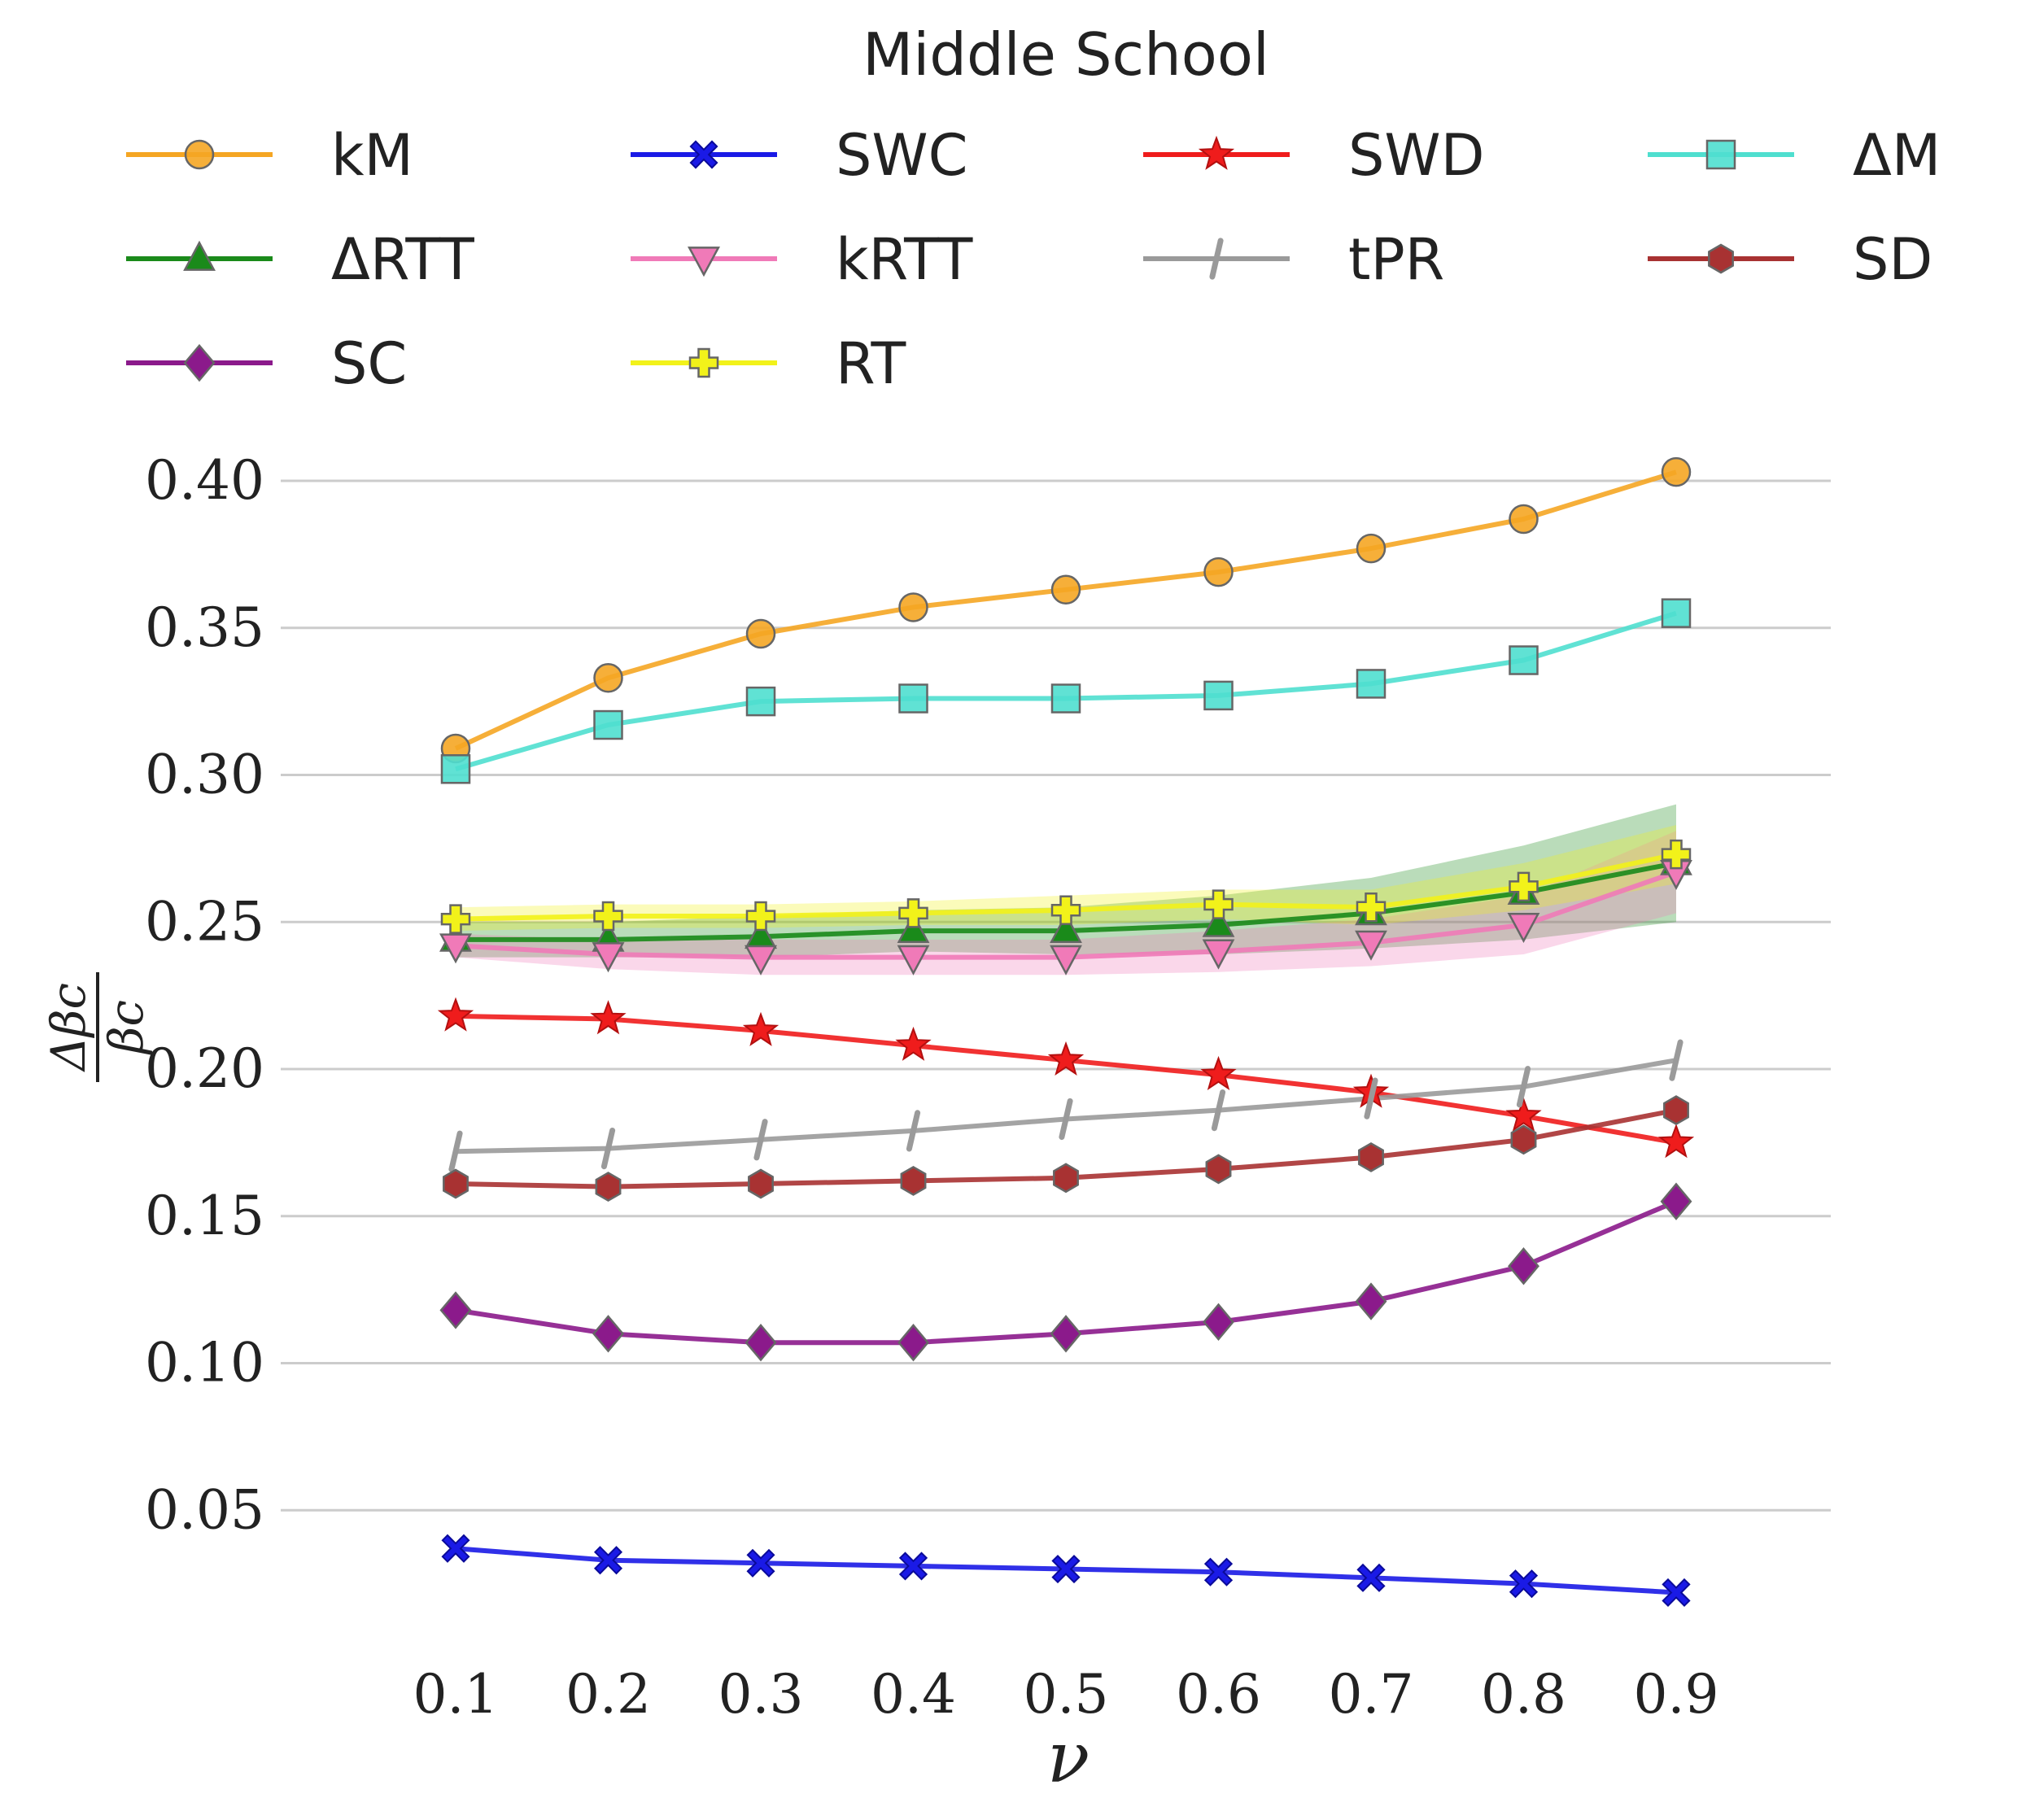 Image resolution: width=2035 pixels, height=1820 pixels. I want to click on legend-item-rt: RT, so click(768, 363).